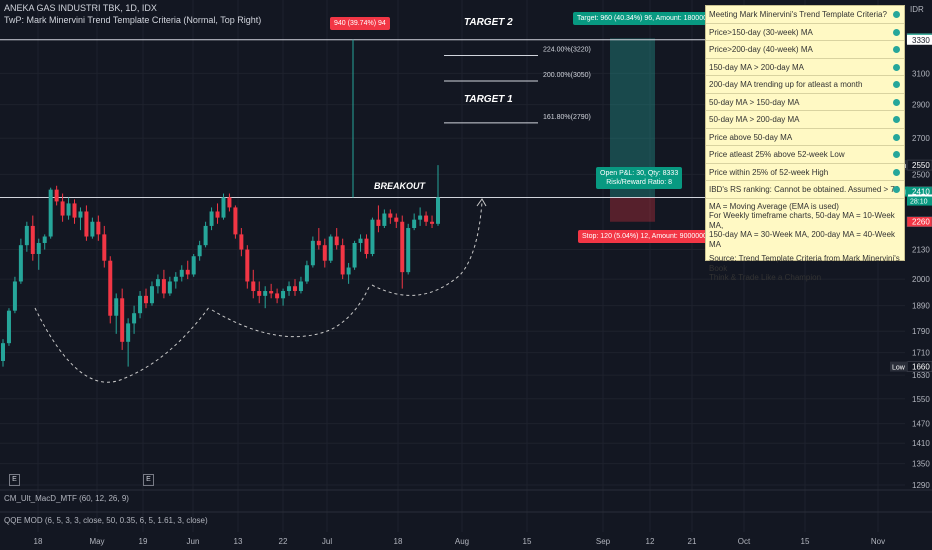 The image size is (932, 550). I want to click on macd-indicator-title: CM_Ult_MacD_MTF (60, 12, 26, 9), so click(66, 498).